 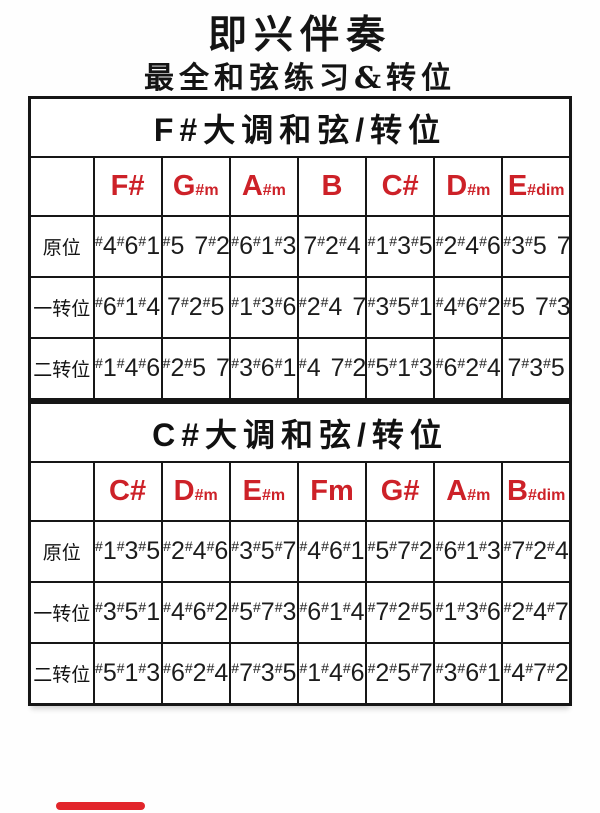 What do you see at coordinates (263, 552) in the screenshot?
I see `chord-tones-cell: #3#5#7` at bounding box center [263, 552].